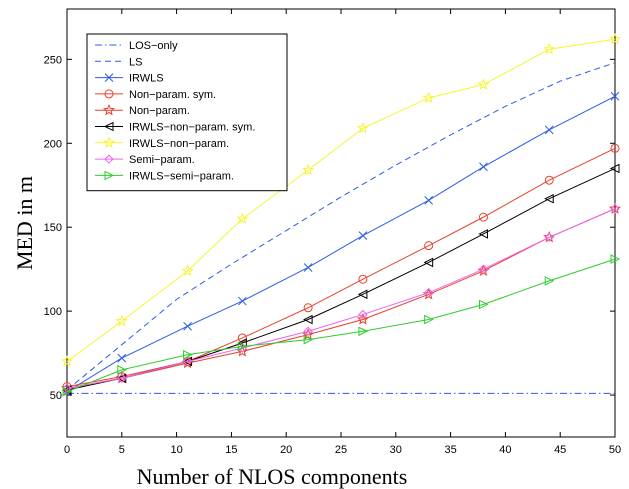 This screenshot has width=629, height=489. What do you see at coordinates (135, 62) in the screenshot?
I see `legend-label: LS` at bounding box center [135, 62].